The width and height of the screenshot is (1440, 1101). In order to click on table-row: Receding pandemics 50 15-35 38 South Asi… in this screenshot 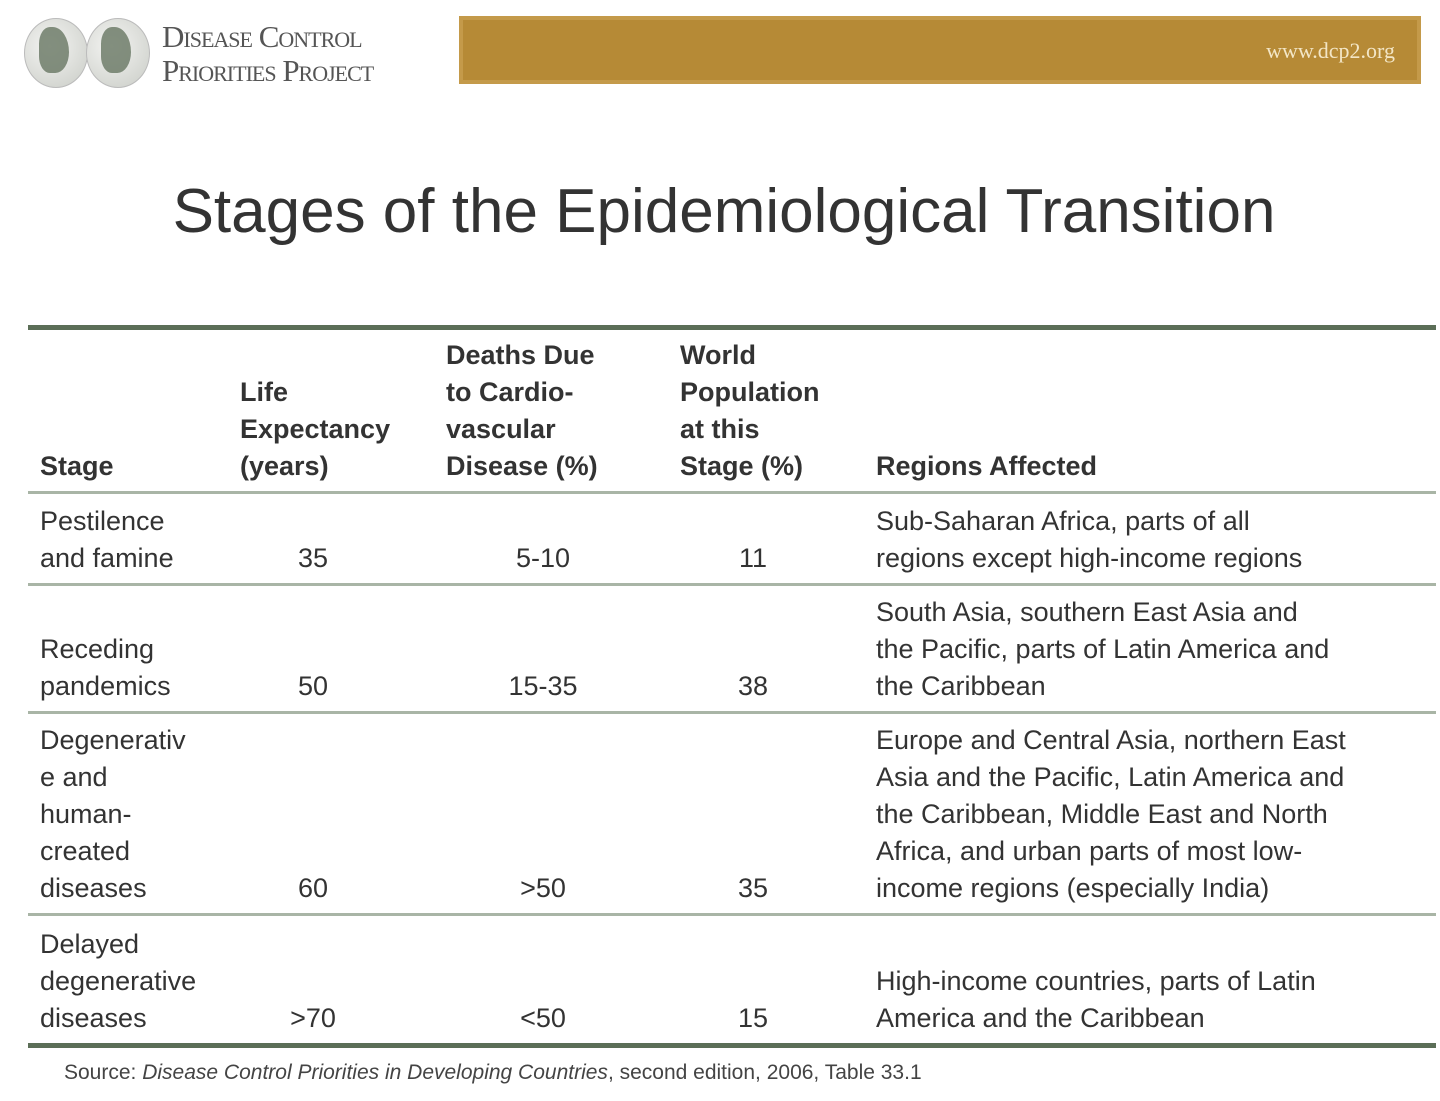, I will do `click(732, 649)`.